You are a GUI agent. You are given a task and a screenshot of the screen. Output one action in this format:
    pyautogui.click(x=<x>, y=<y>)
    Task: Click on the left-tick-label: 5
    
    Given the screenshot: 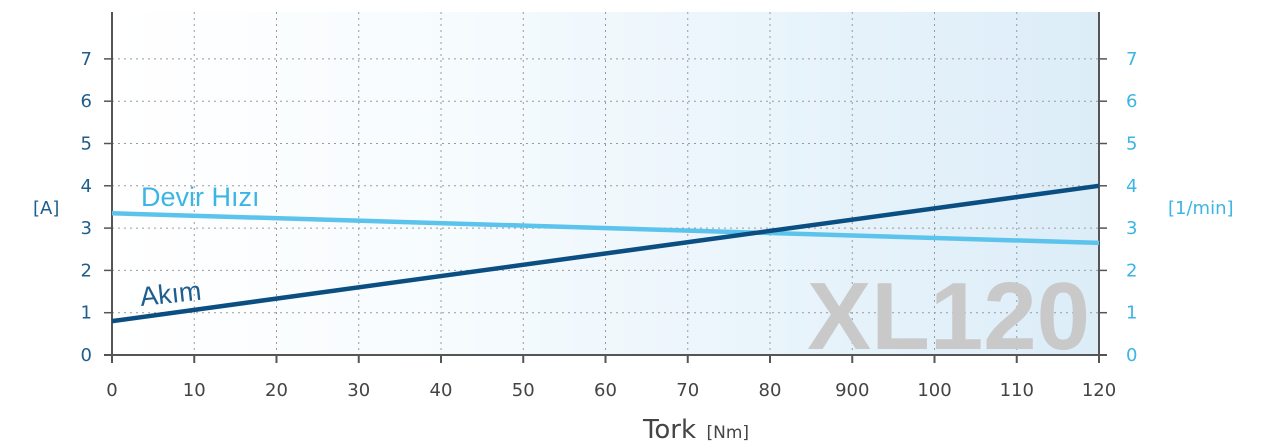 What is the action you would take?
    pyautogui.click(x=86, y=144)
    